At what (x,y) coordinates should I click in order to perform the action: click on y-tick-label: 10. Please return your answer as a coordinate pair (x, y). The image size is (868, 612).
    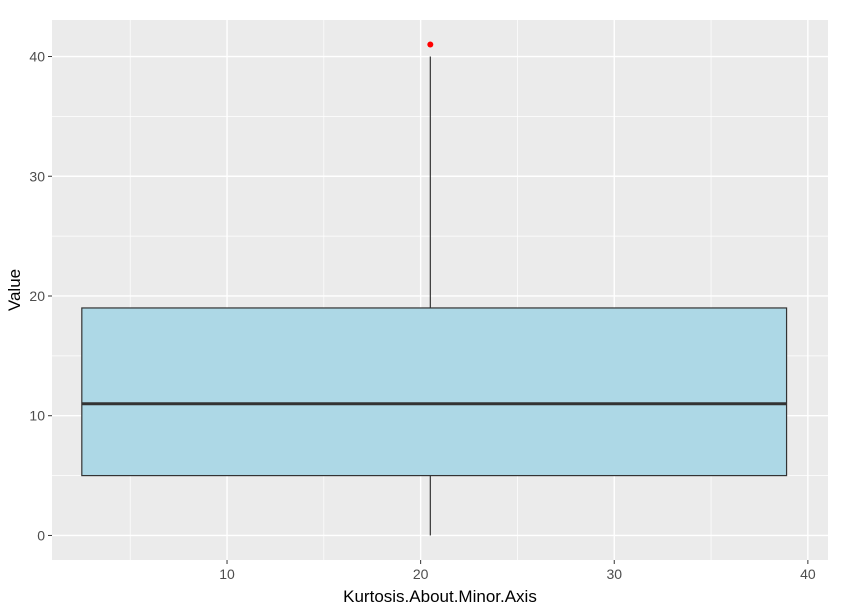
    Looking at the image, I should click on (37, 416).